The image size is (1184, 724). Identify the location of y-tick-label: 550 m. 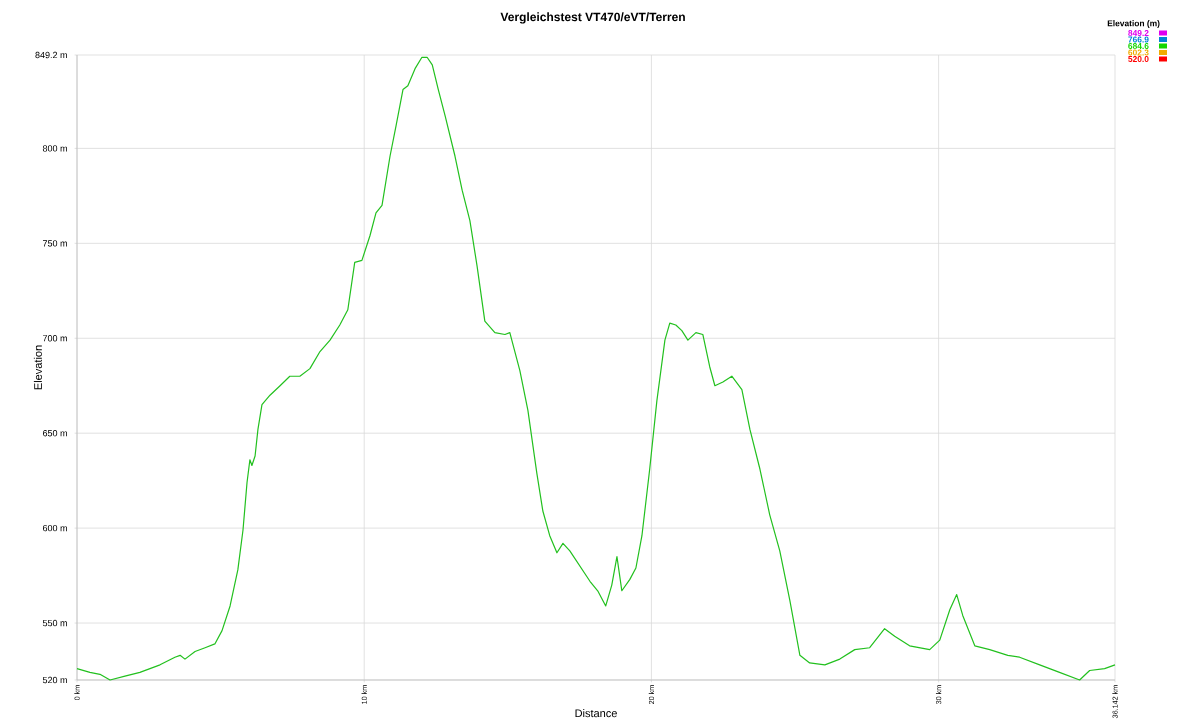
(54, 623).